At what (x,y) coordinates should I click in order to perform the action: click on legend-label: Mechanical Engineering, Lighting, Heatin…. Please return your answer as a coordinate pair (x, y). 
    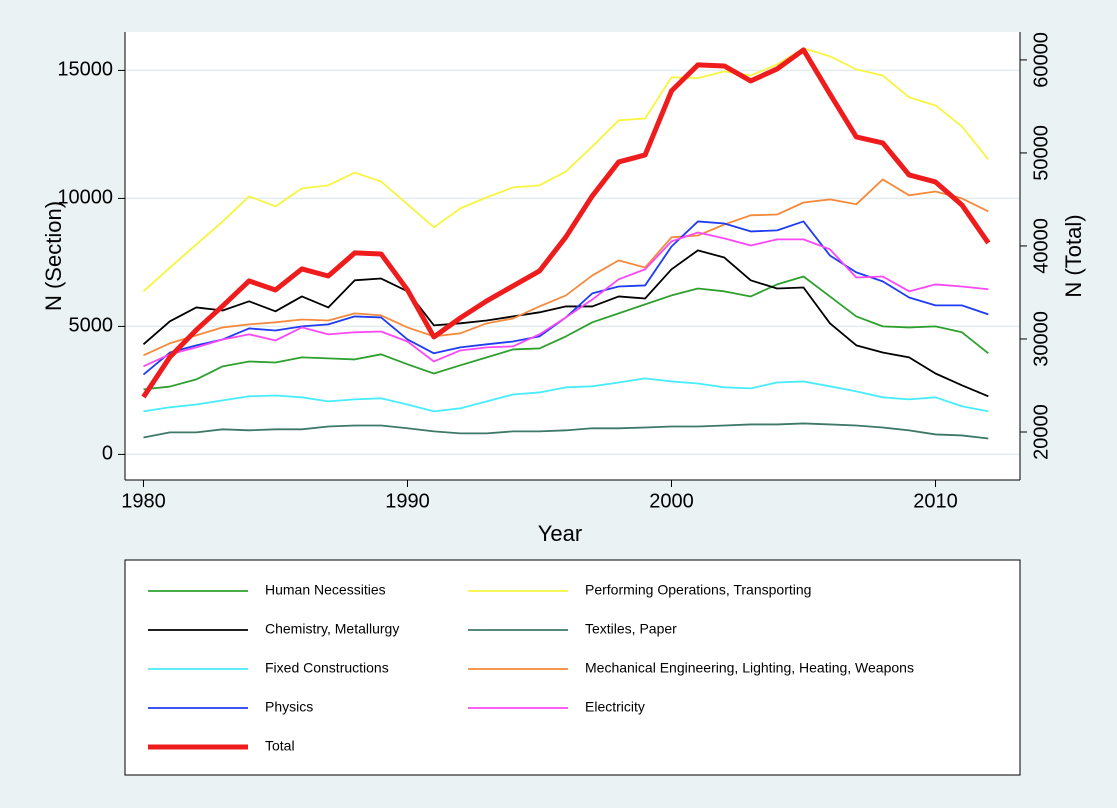
    Looking at the image, I should click on (749, 668).